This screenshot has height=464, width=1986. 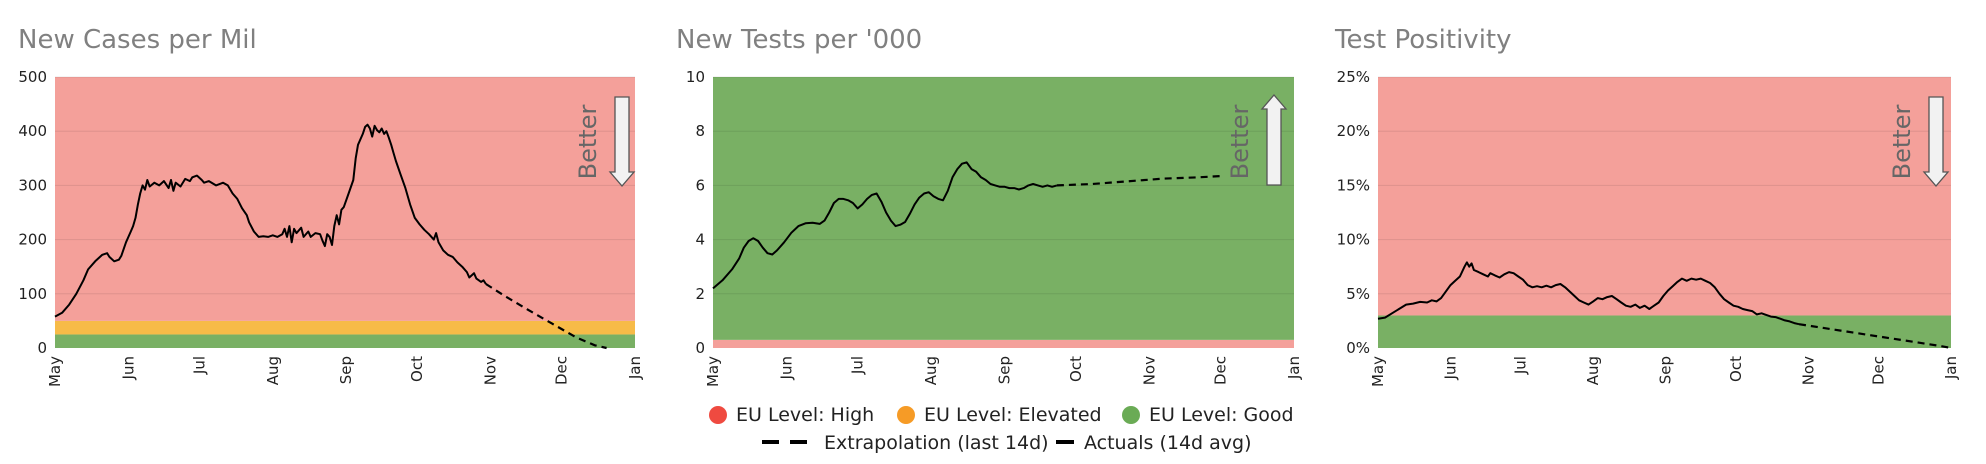 I want to click on arrow-up-icon, so click(x=1274, y=140).